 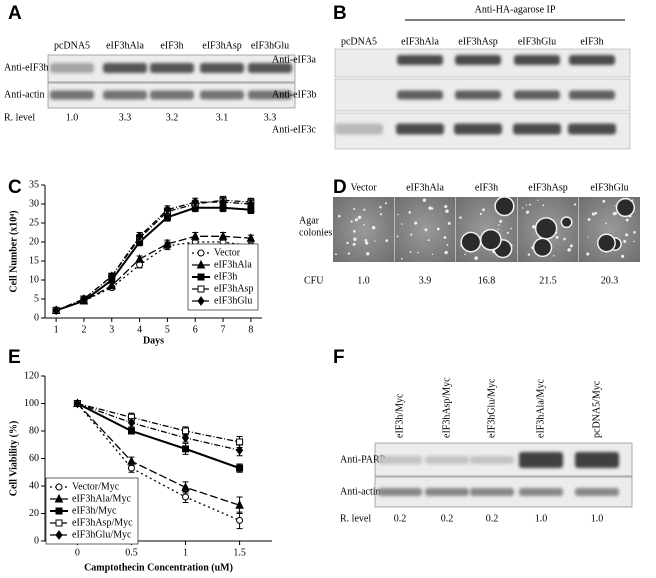 What do you see at coordinates (96, 486) in the screenshot?
I see `legend-label: Vector/Myc` at bounding box center [96, 486].